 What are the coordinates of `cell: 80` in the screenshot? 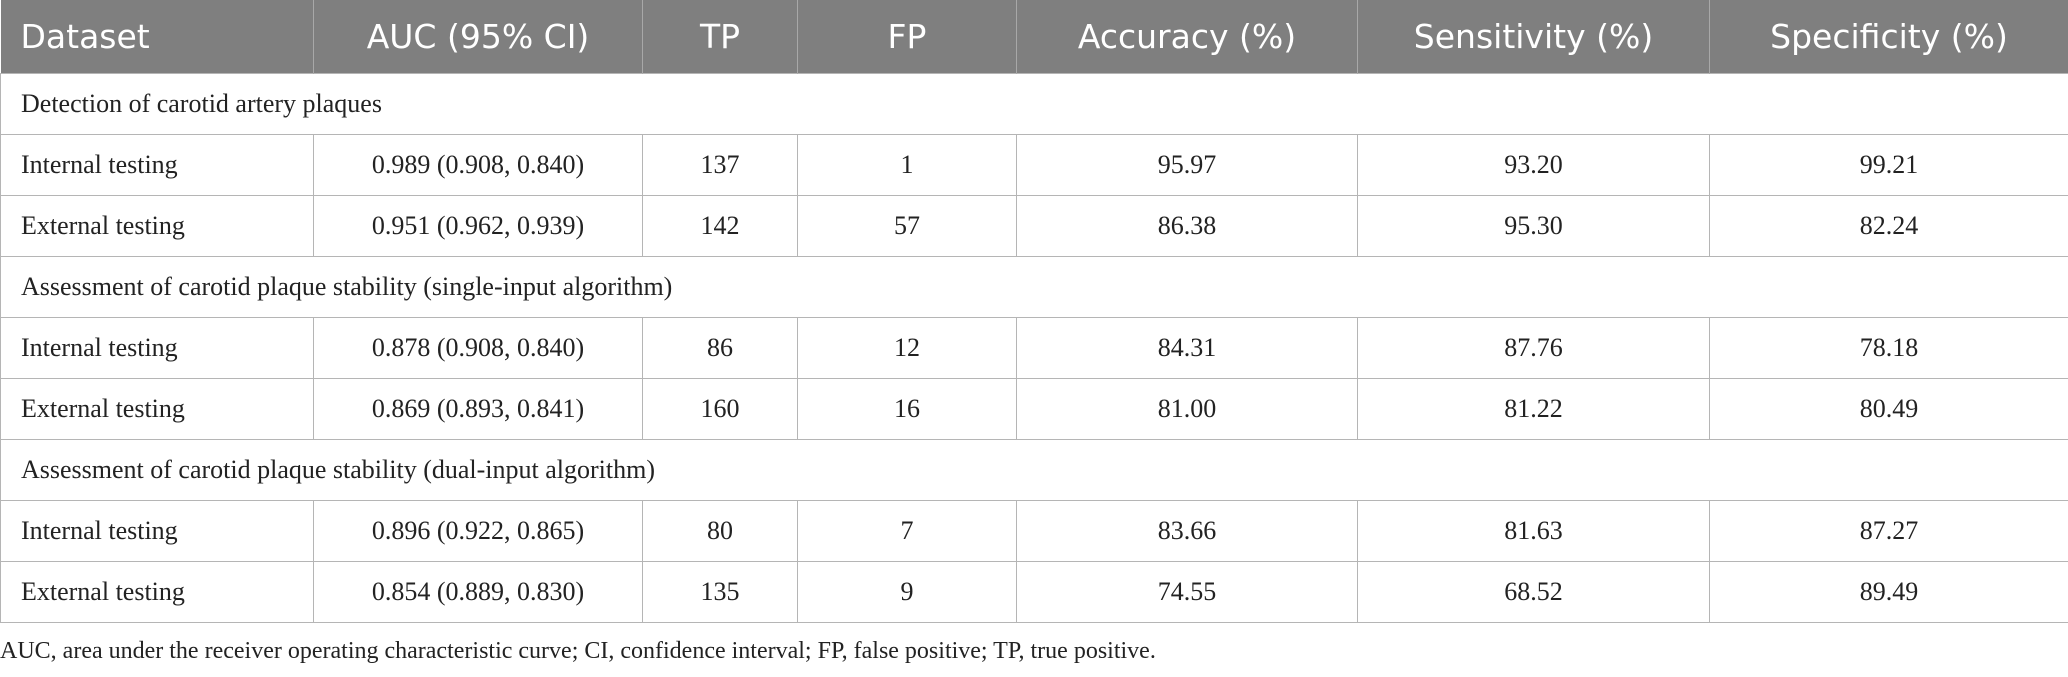 It's located at (720, 531).